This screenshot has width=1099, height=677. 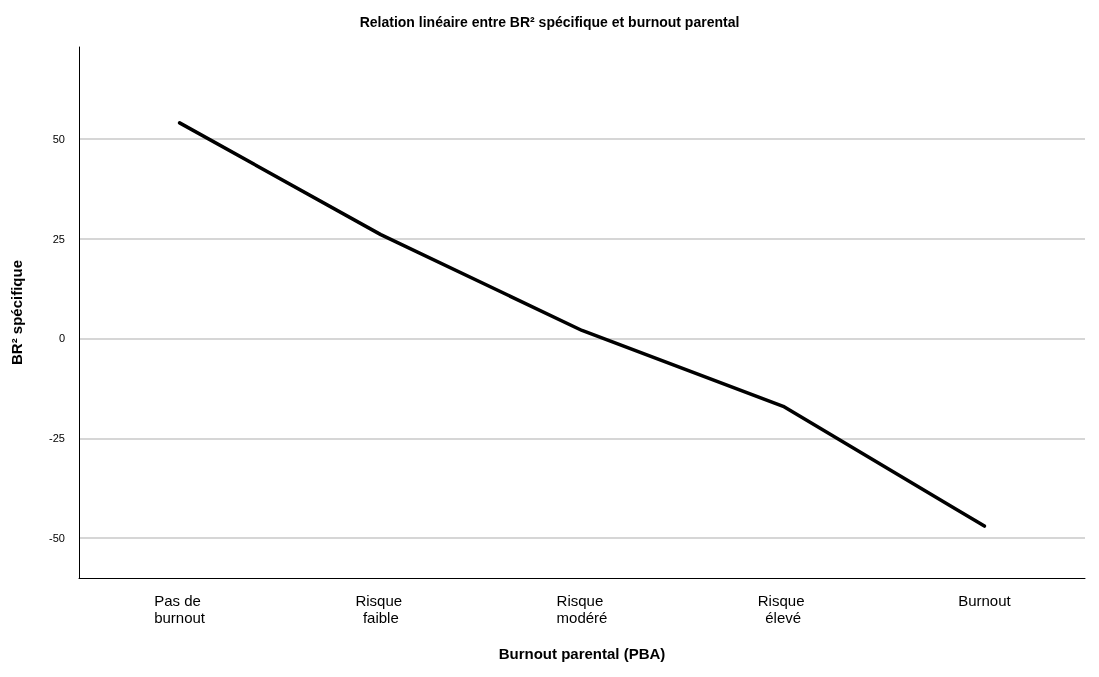 I want to click on y-tick-label: 0, so click(x=61, y=338).